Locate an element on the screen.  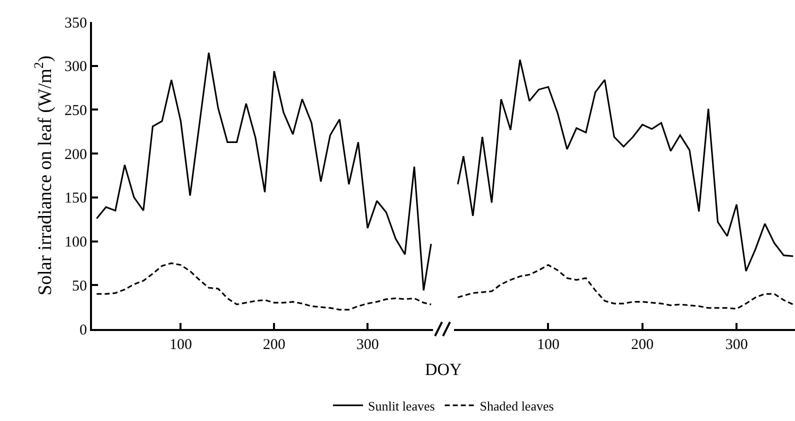
legend-label: Sunlit leaves is located at coordinates (401, 406).